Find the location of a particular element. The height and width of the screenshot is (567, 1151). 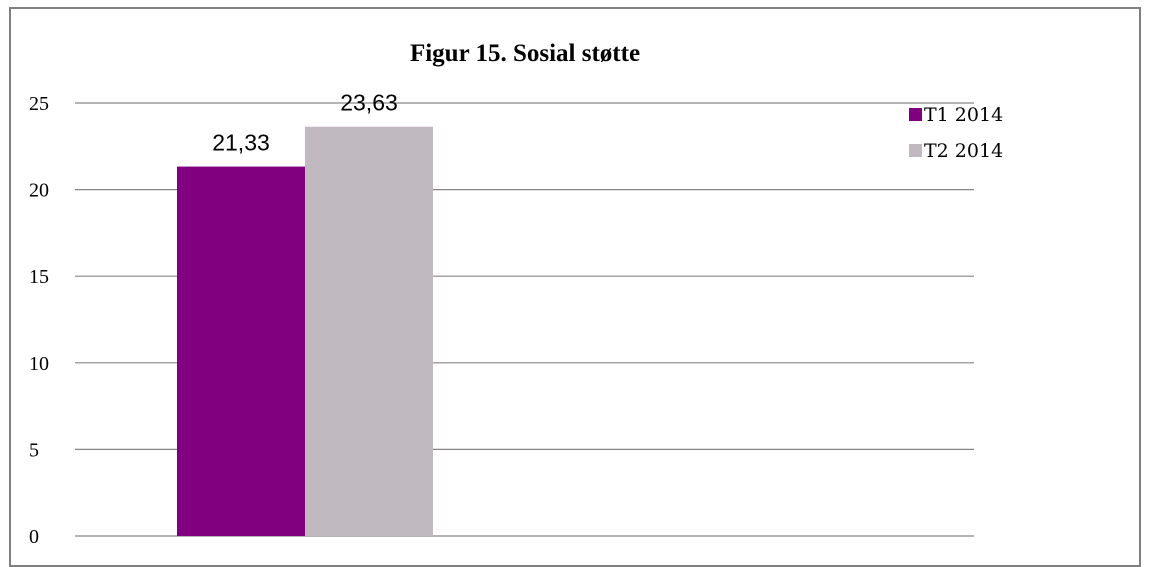

legend: T1 2014 T2 2014 is located at coordinates (956, 133).